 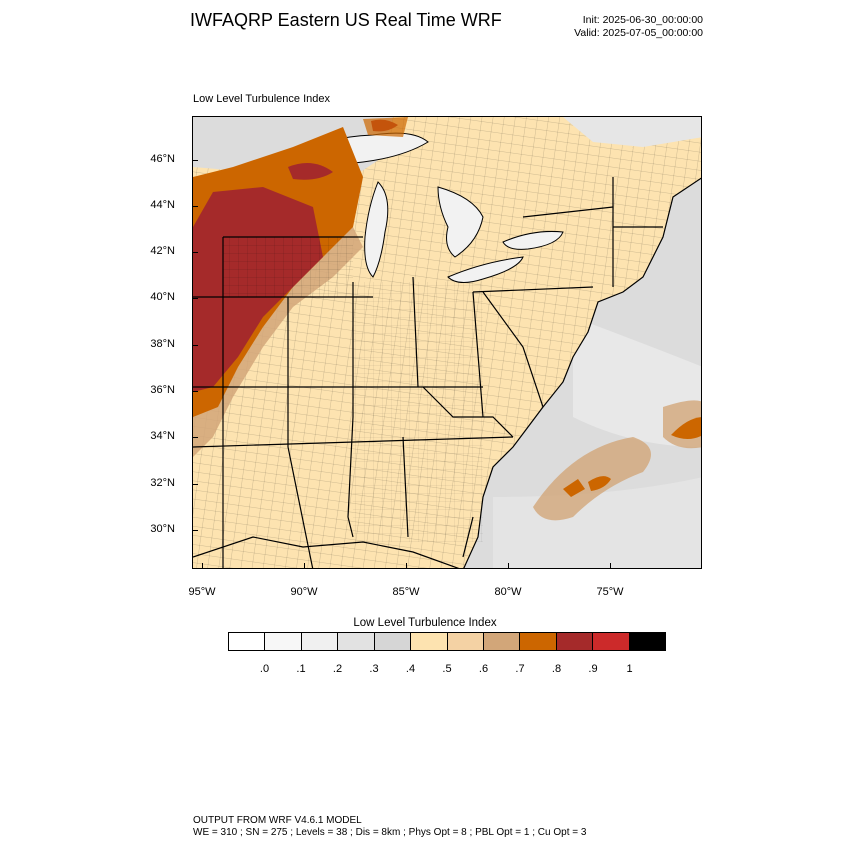 I want to click on lat-tick-label: 44°N, so click(x=162, y=205).